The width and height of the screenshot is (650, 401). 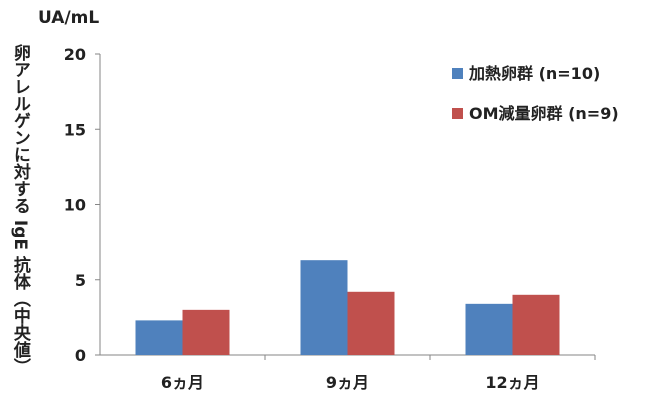 What do you see at coordinates (544, 113) in the screenshot?
I see `legend-label: OM減量卵群 (n=9)` at bounding box center [544, 113].